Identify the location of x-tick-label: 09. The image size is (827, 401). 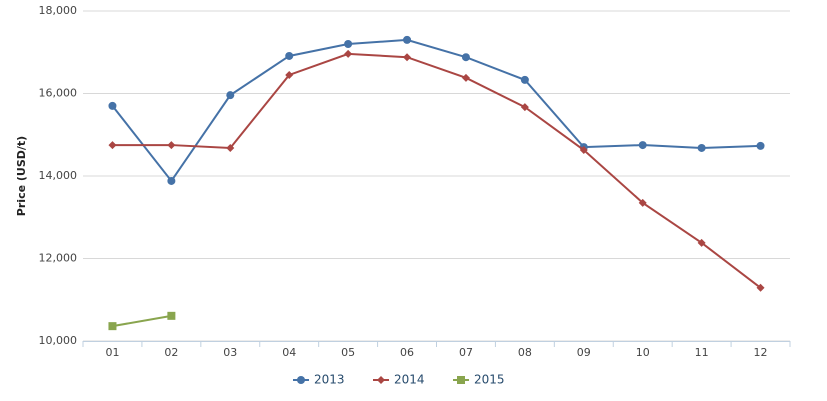
(584, 352).